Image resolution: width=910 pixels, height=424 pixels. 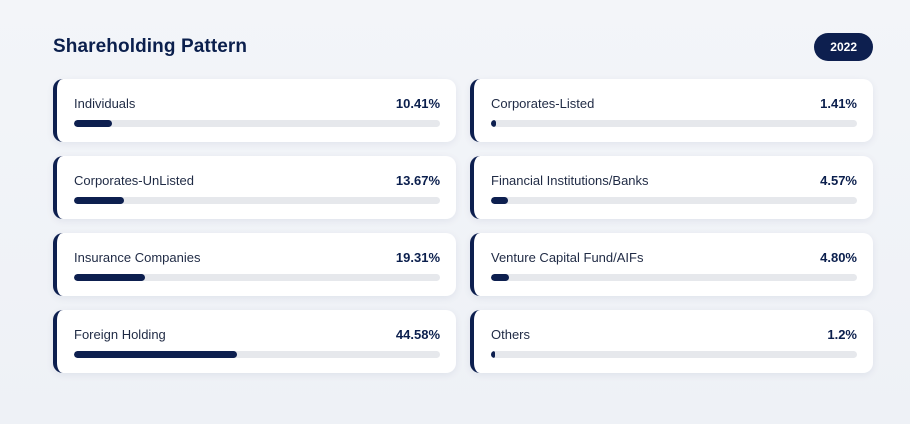 What do you see at coordinates (254, 341) in the screenshot?
I see `shareholding-card-foreign-holding: Foreign Holding 44.58%` at bounding box center [254, 341].